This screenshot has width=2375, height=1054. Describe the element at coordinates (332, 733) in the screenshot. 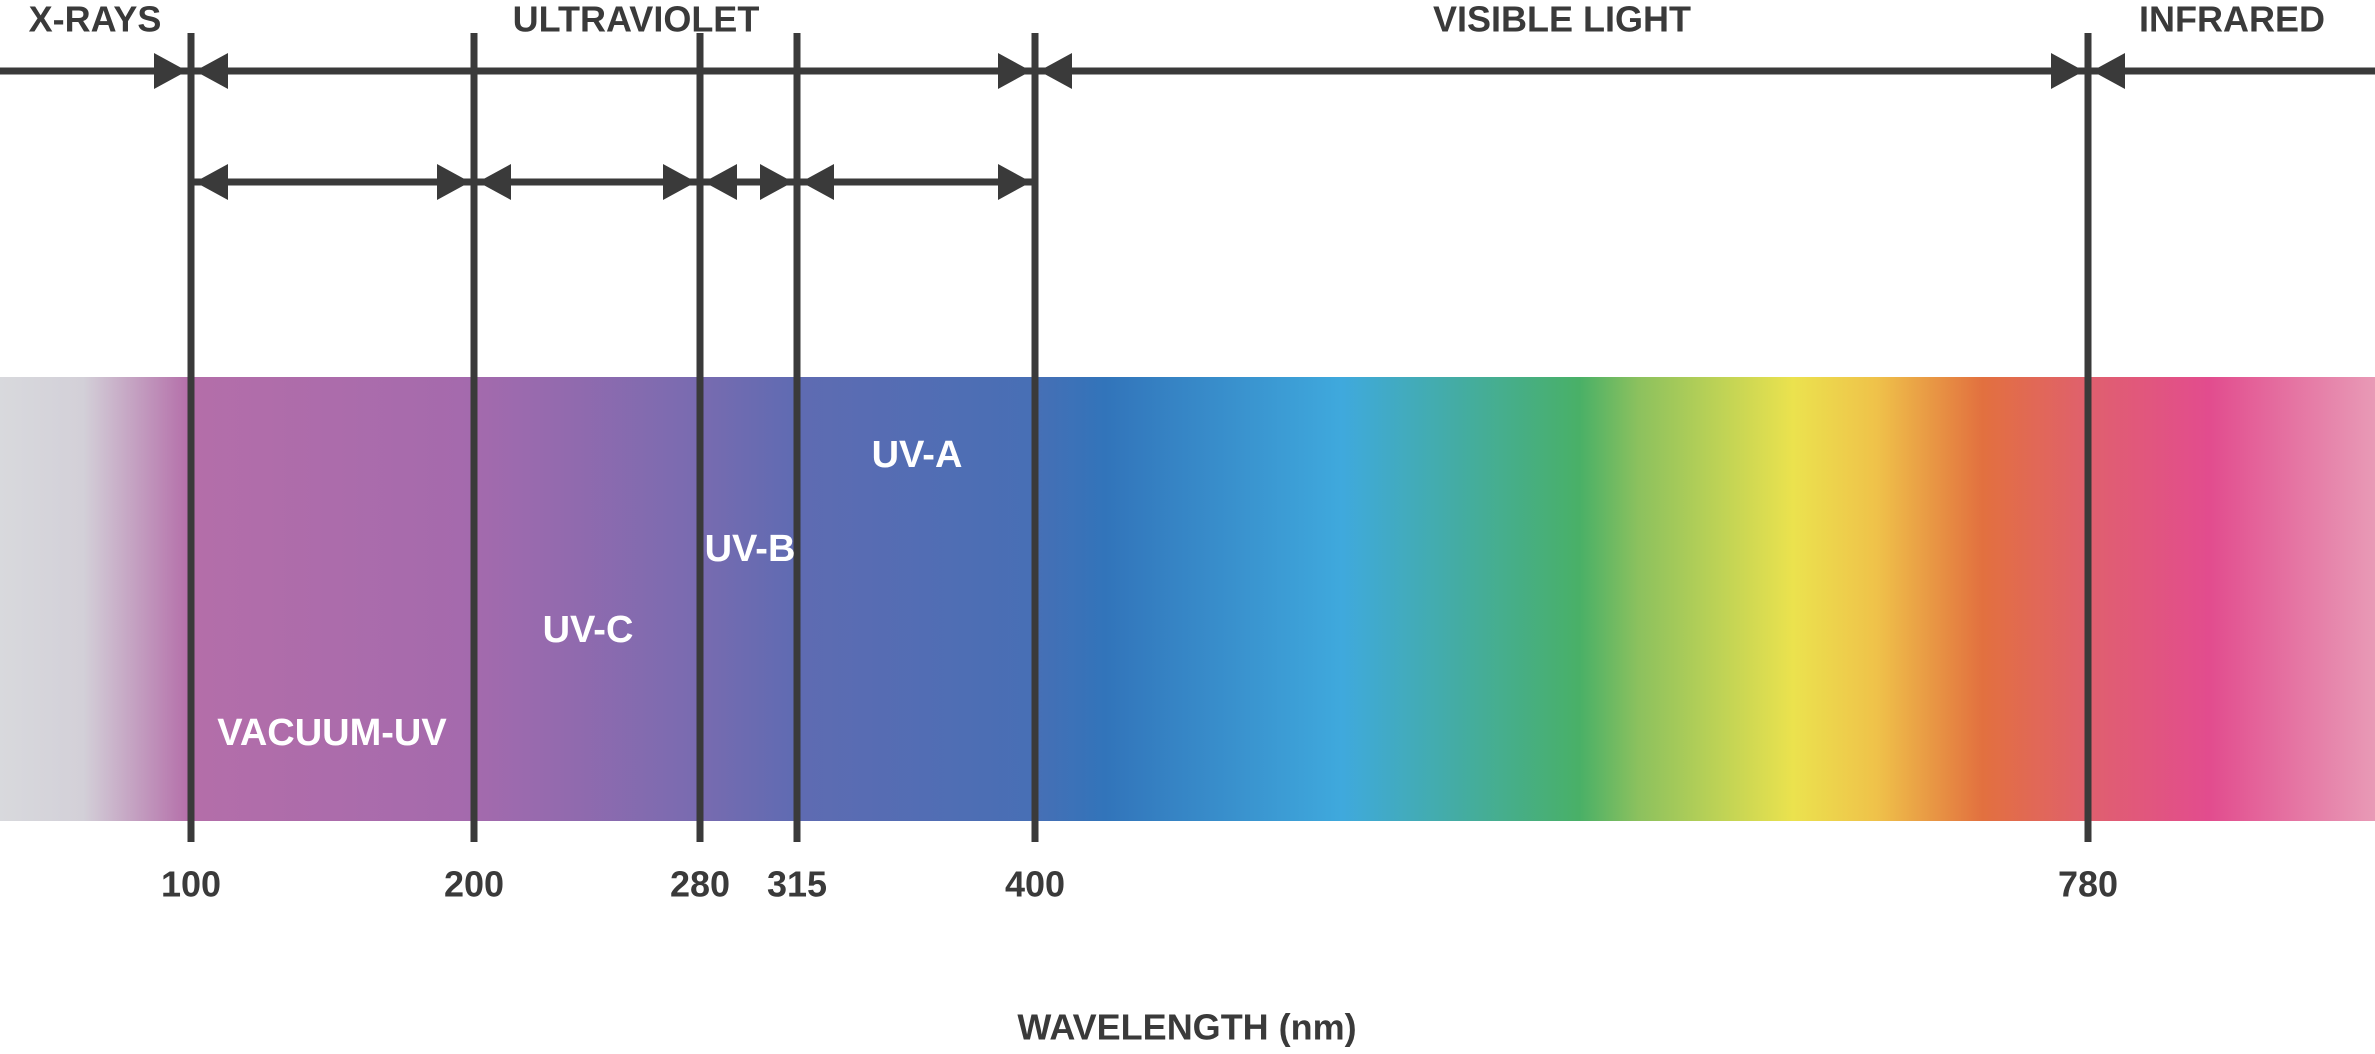

I see `band-label: VACUUM-UV` at that location.